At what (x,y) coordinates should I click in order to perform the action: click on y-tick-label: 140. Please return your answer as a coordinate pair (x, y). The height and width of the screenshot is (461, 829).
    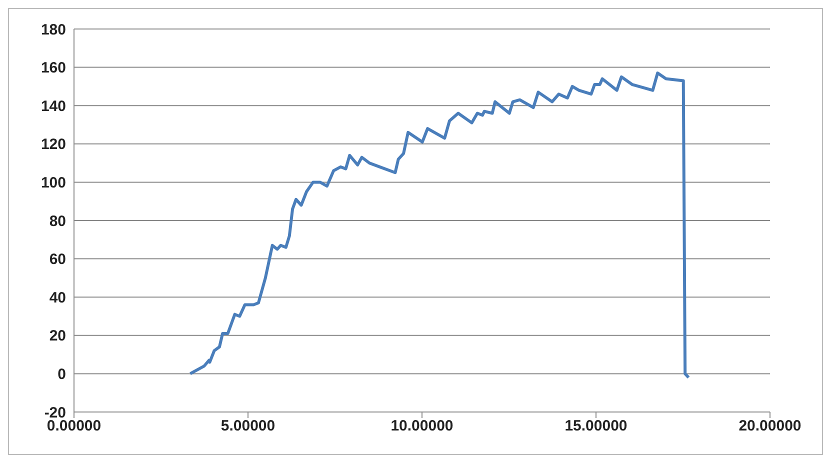
    Looking at the image, I should click on (53, 106).